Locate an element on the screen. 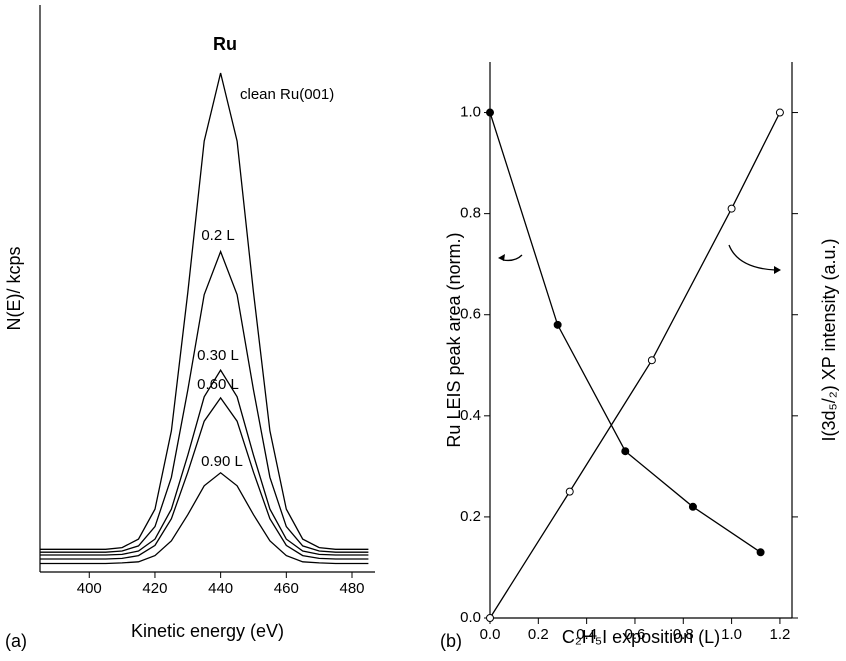 Image resolution: width=846 pixels, height=661 pixels. y-tick-label: 1.0 is located at coordinates (470, 112).